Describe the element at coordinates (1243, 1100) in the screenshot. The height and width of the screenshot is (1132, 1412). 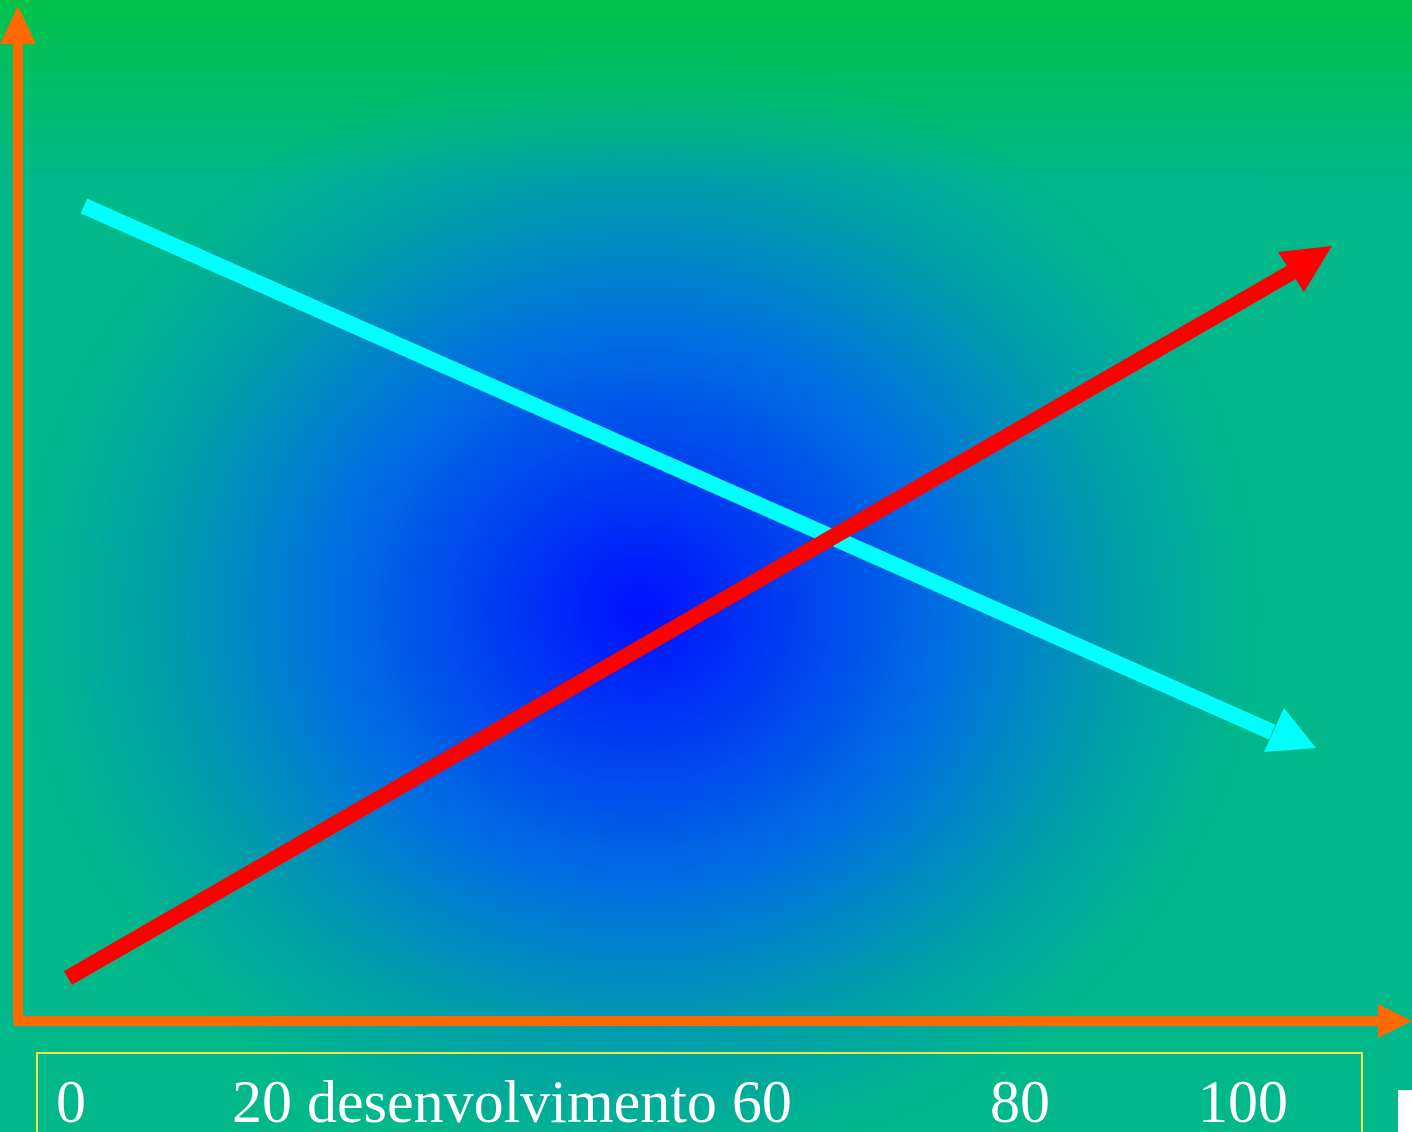
I see `x-tick-label-100: 100` at that location.